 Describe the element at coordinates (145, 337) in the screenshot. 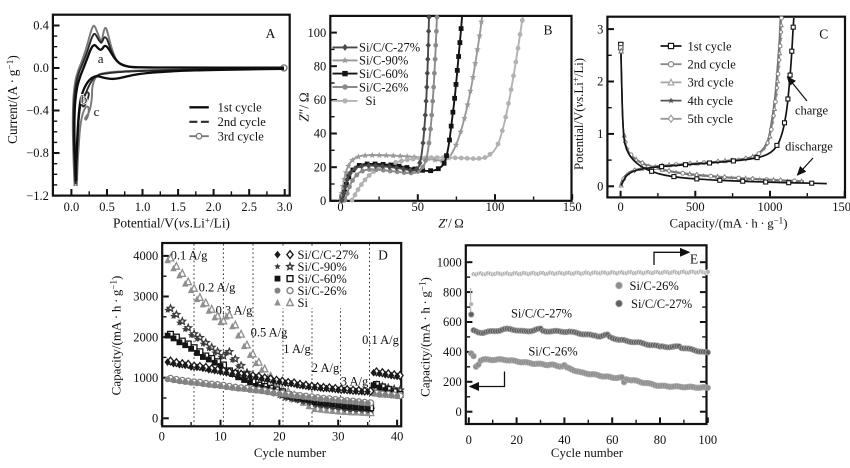

I see `svg-text: 2000` at that location.